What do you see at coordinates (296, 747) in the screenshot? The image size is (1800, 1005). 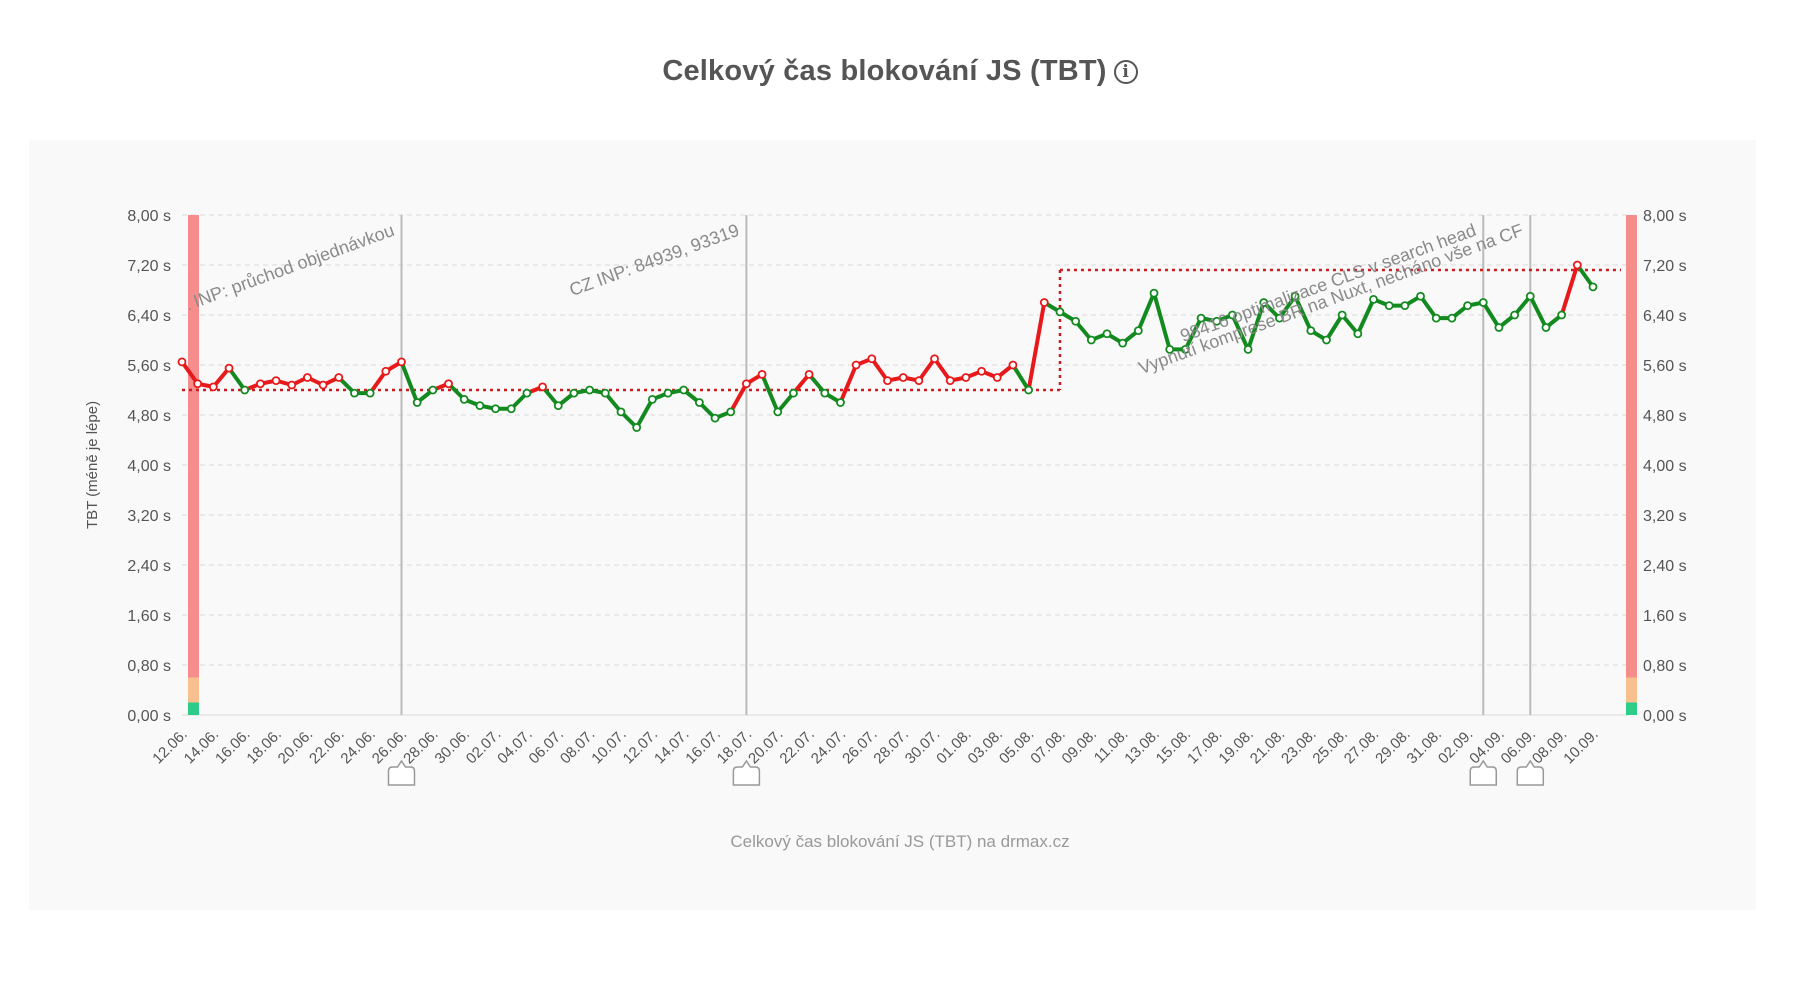 I see `x-tick-label: 20.06.` at bounding box center [296, 747].